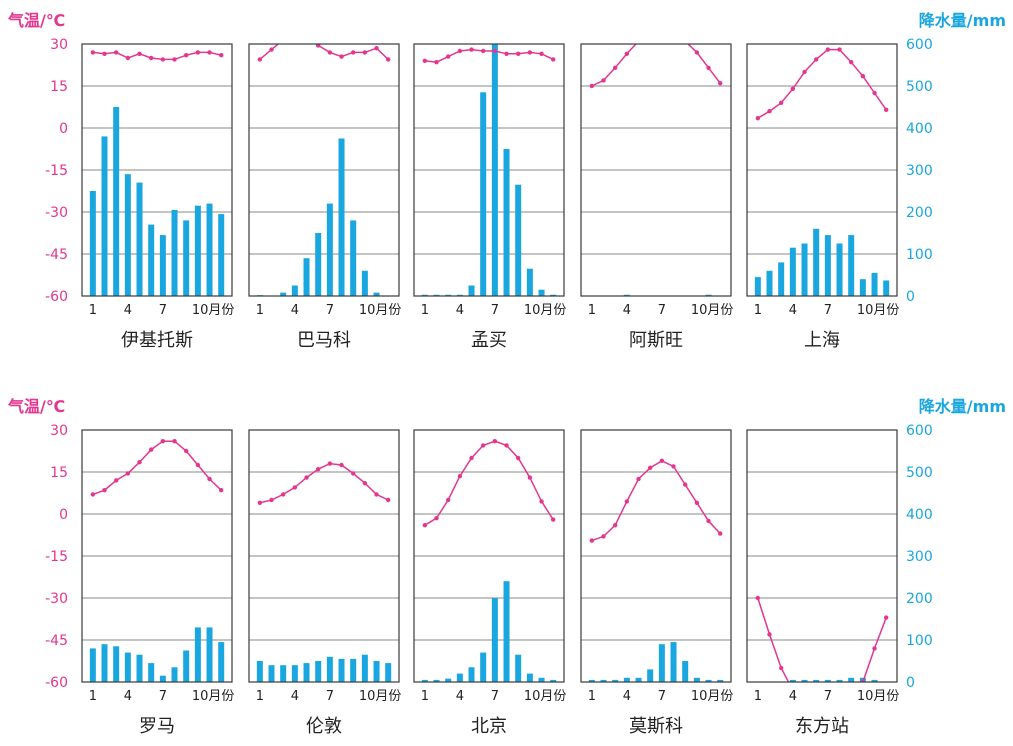  Describe the element at coordinates (36, 20) in the screenshot. I see `temp-axis-title: 气温/℃` at that location.